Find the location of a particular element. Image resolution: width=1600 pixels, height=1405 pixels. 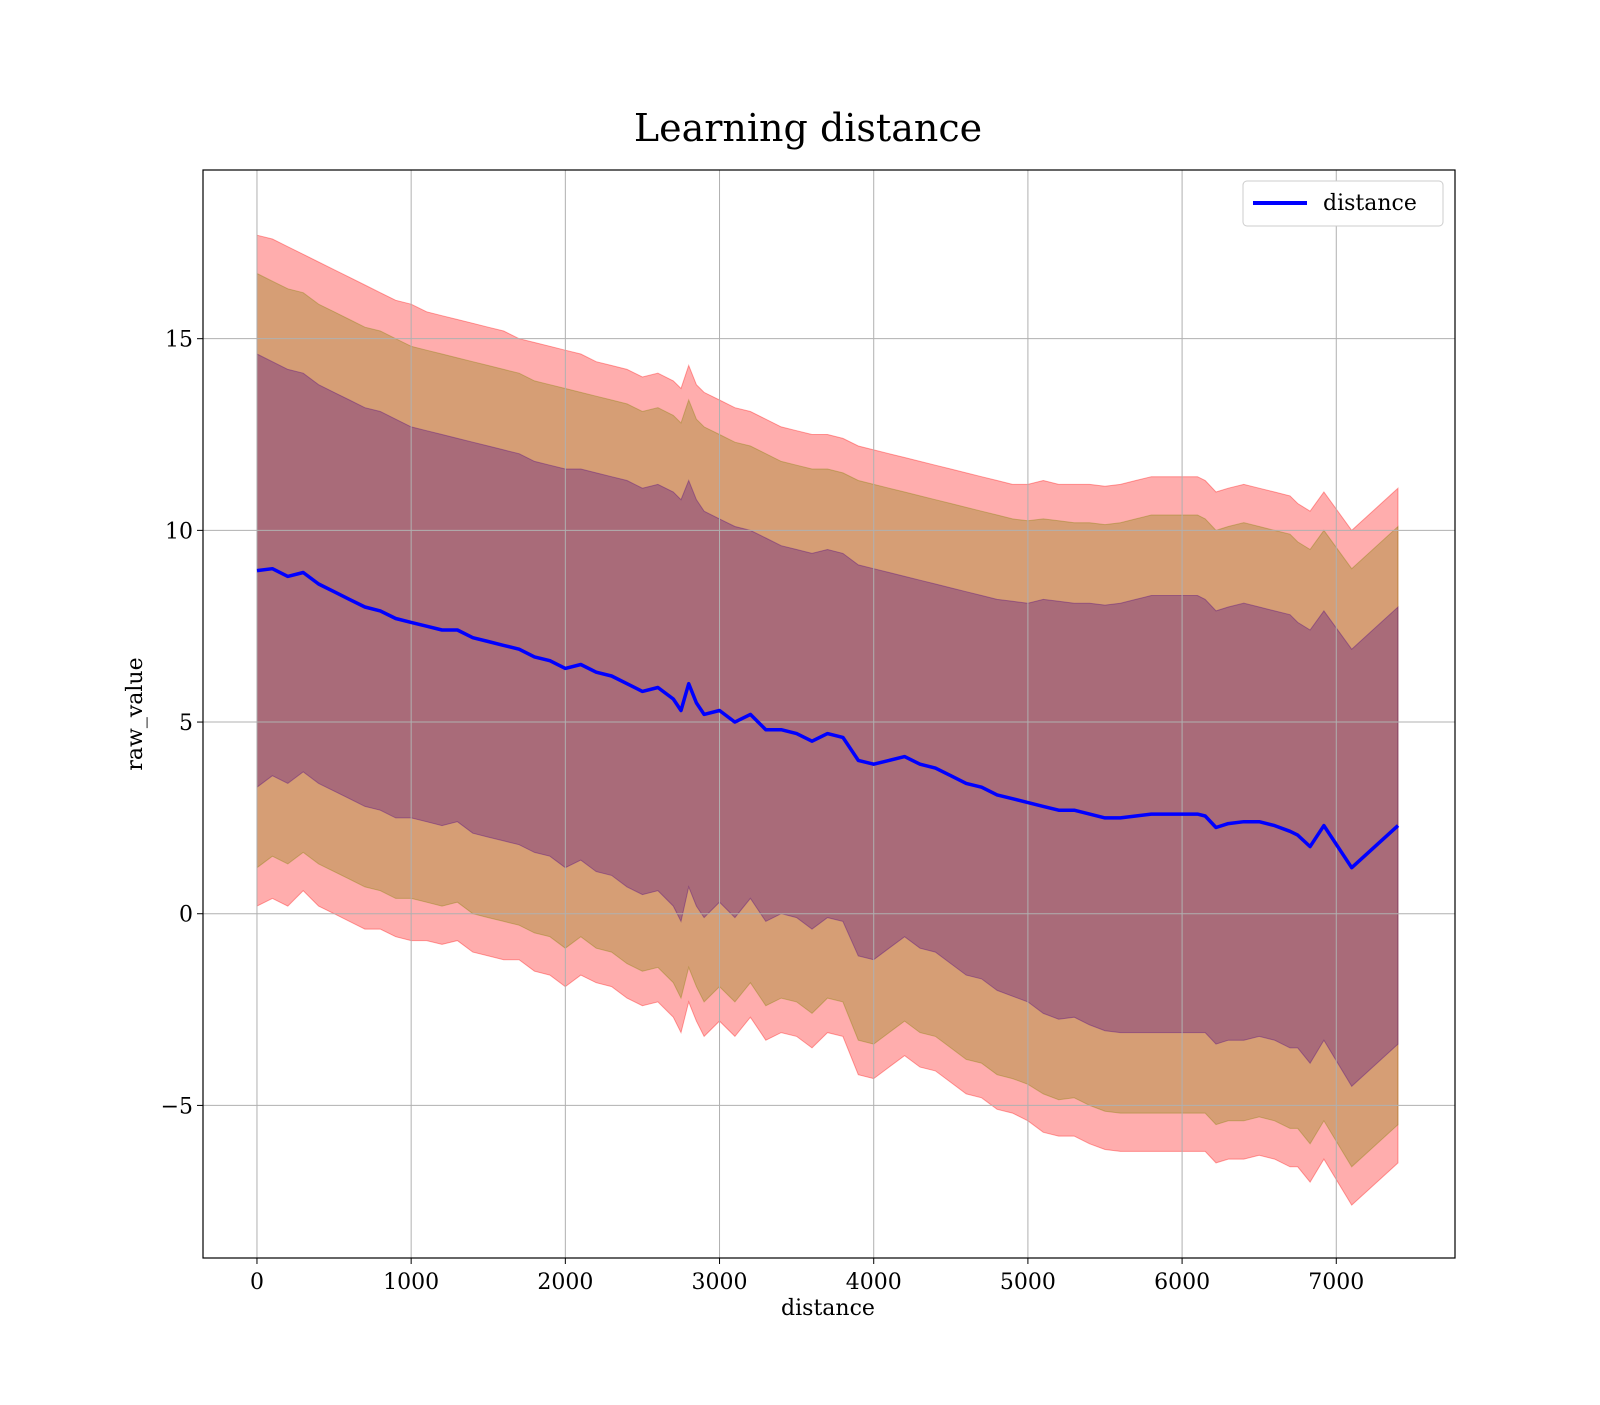

x-tick-label: 2000 is located at coordinates (565, 1282).